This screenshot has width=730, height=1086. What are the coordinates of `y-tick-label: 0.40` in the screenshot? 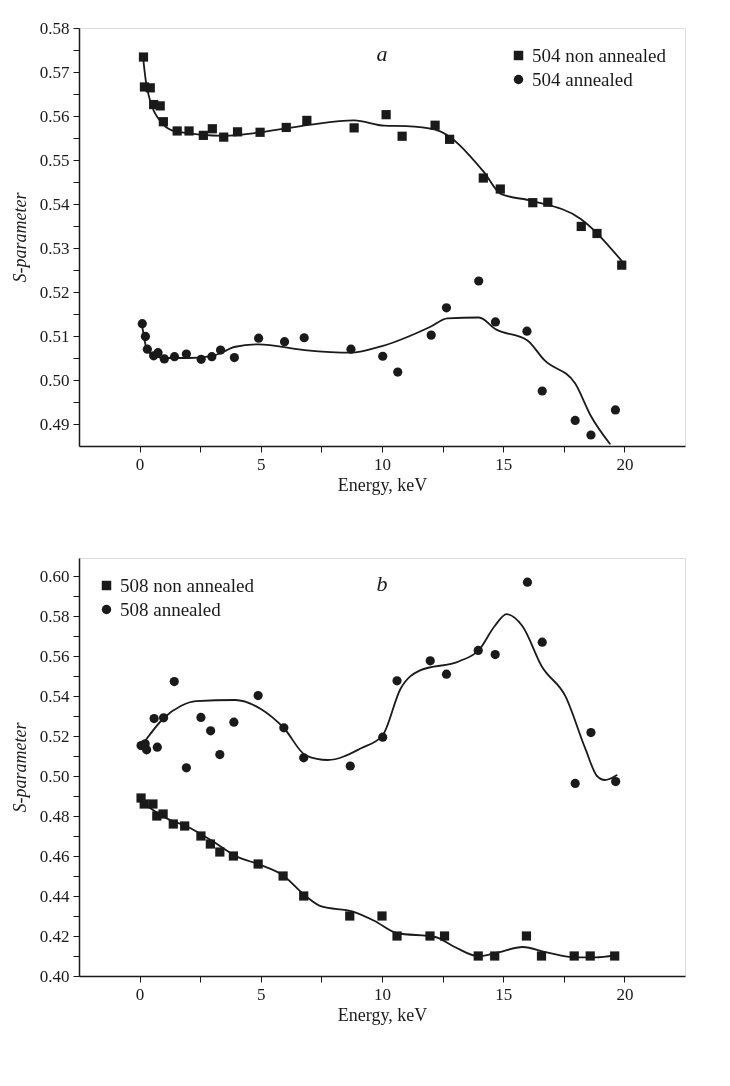 It's located at (54, 976).